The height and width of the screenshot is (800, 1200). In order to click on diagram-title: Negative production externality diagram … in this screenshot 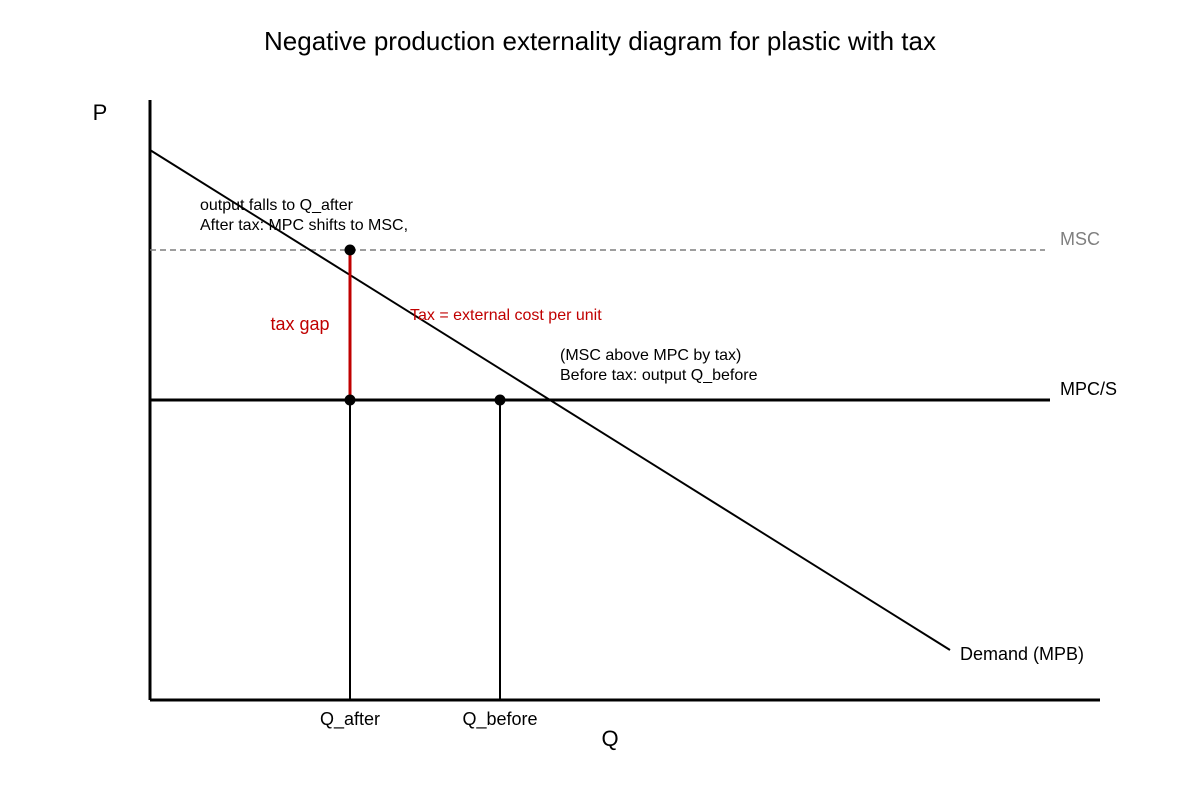, I will do `click(600, 41)`.